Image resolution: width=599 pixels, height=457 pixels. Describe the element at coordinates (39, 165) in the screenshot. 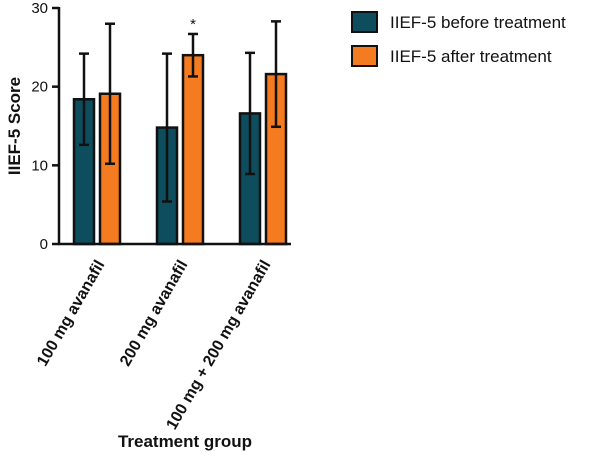

I see `y-tick-label: 10` at that location.